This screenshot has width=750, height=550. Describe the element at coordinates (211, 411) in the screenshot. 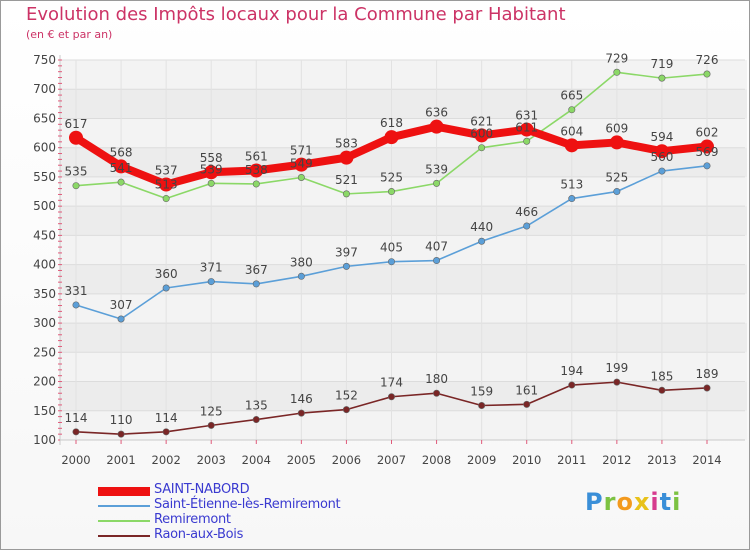

I see `data-label: 125` at that location.